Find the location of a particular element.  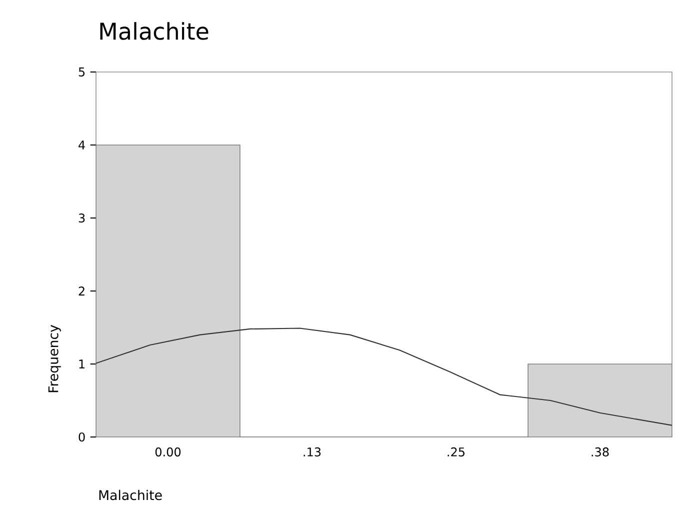

y-tick-label: 5 is located at coordinates (81, 72).